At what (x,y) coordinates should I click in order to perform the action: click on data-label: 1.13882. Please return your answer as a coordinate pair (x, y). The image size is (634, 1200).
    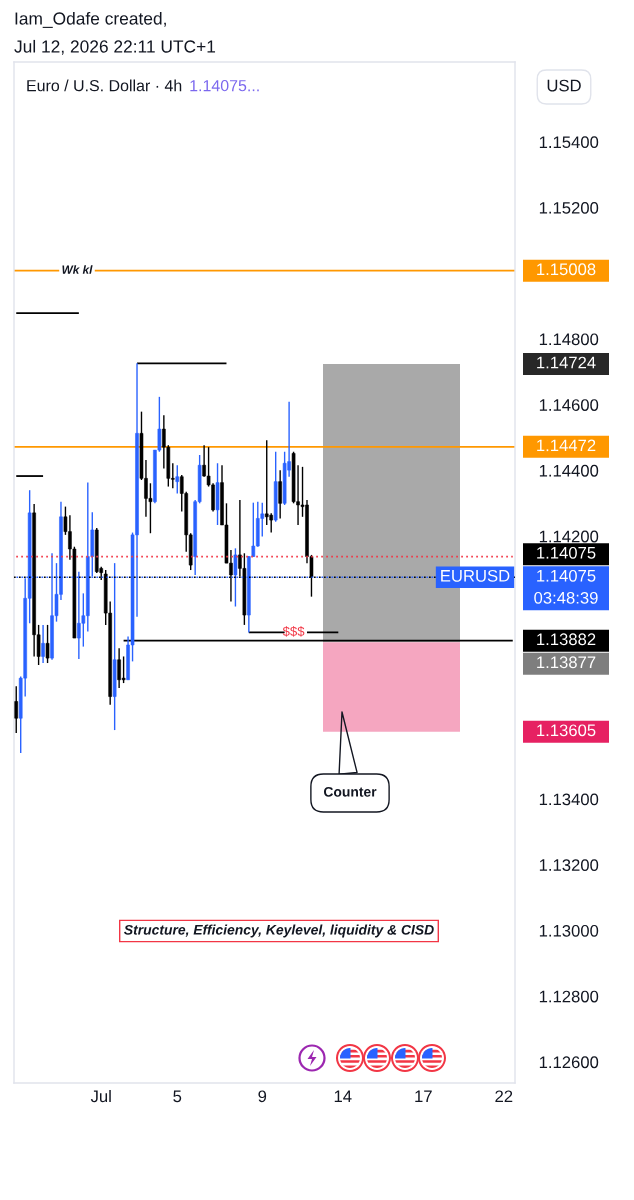
    Looking at the image, I should click on (566, 639).